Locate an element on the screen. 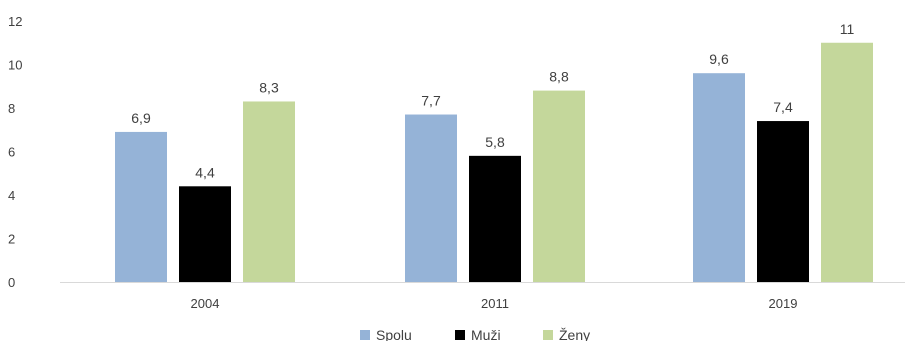 This screenshot has height=341, width=920. legend-label: Ženy is located at coordinates (574, 334).